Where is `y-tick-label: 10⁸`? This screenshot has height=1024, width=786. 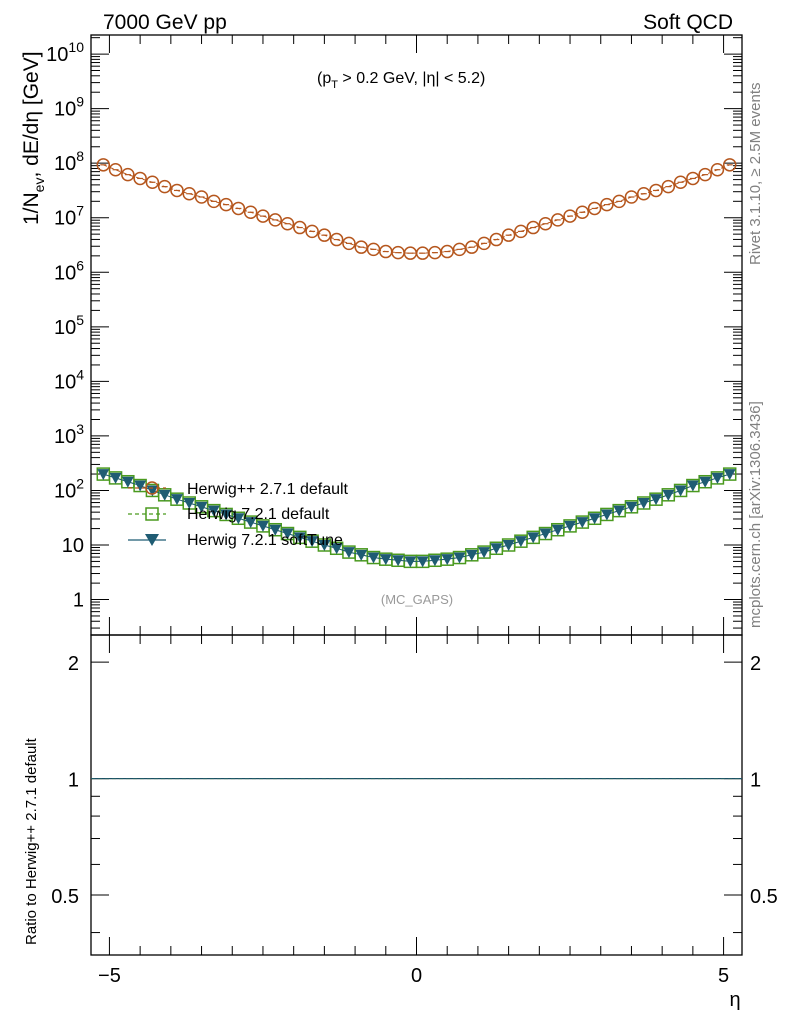 y-tick-label: 10⁸ is located at coordinates (69, 161).